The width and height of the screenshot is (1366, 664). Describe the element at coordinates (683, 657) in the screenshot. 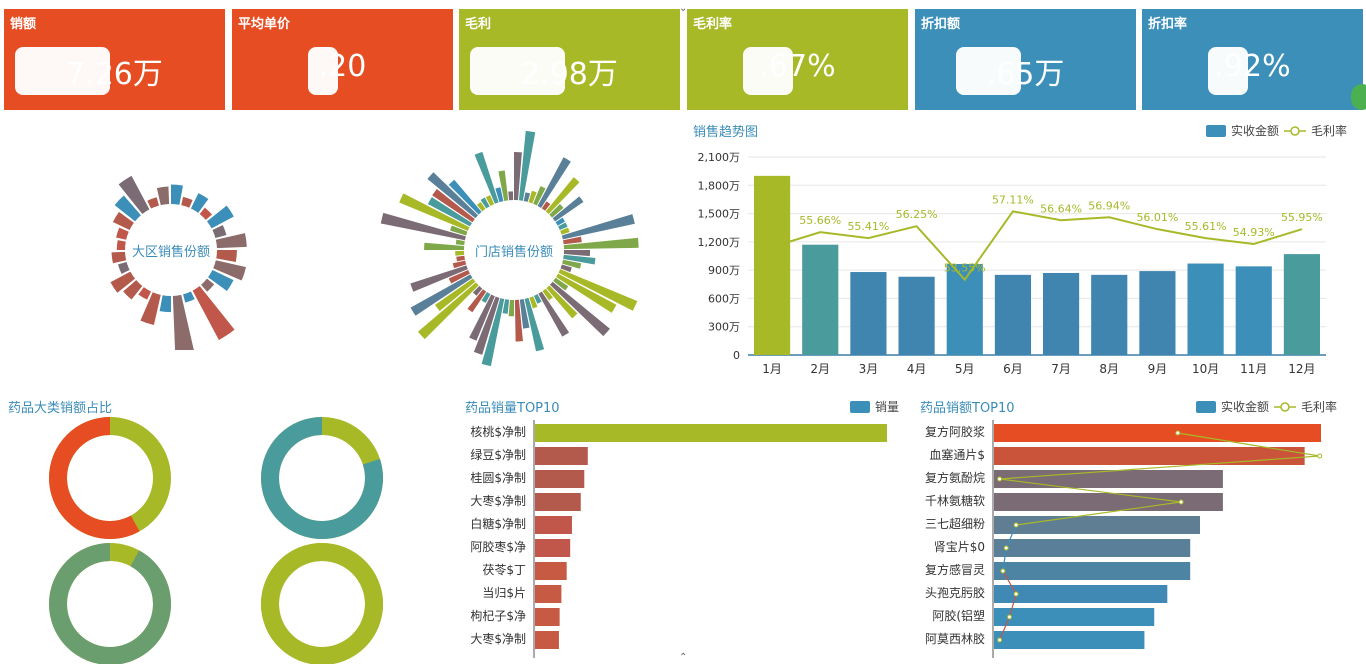

I see `expand-down-icon: ⌃` at that location.